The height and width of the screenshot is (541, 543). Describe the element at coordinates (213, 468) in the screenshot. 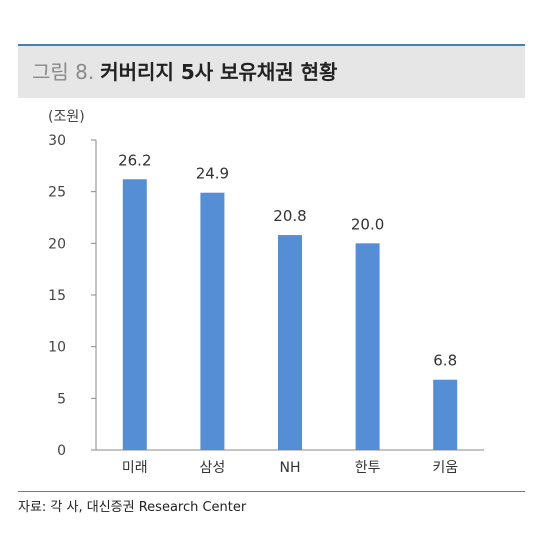

I see `x-tick-label: 삼성` at that location.